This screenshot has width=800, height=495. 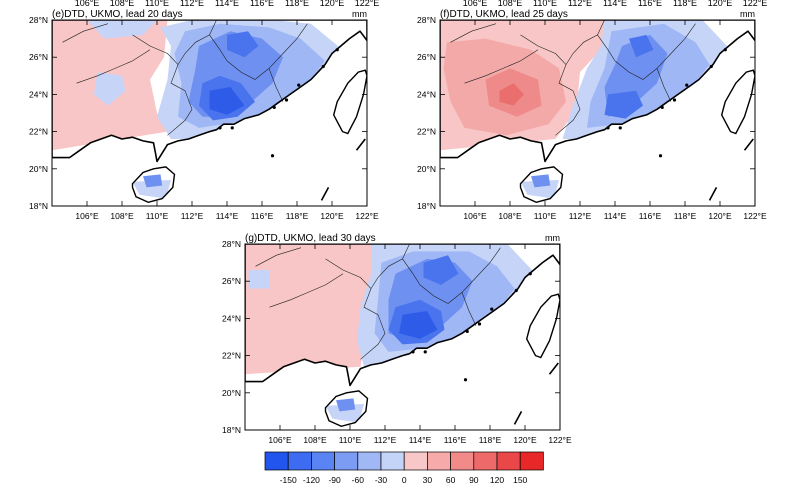 I want to click on colorbar: -150 -120 -90 -60 -30 0 30 60 90 120 150, so click(x=404, y=468).